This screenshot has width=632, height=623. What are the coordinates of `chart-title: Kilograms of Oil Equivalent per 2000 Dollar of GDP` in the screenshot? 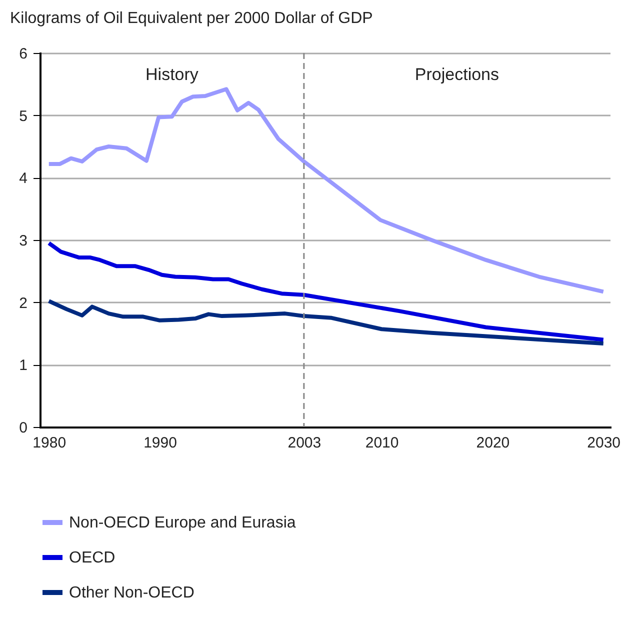 It's located at (191, 18).